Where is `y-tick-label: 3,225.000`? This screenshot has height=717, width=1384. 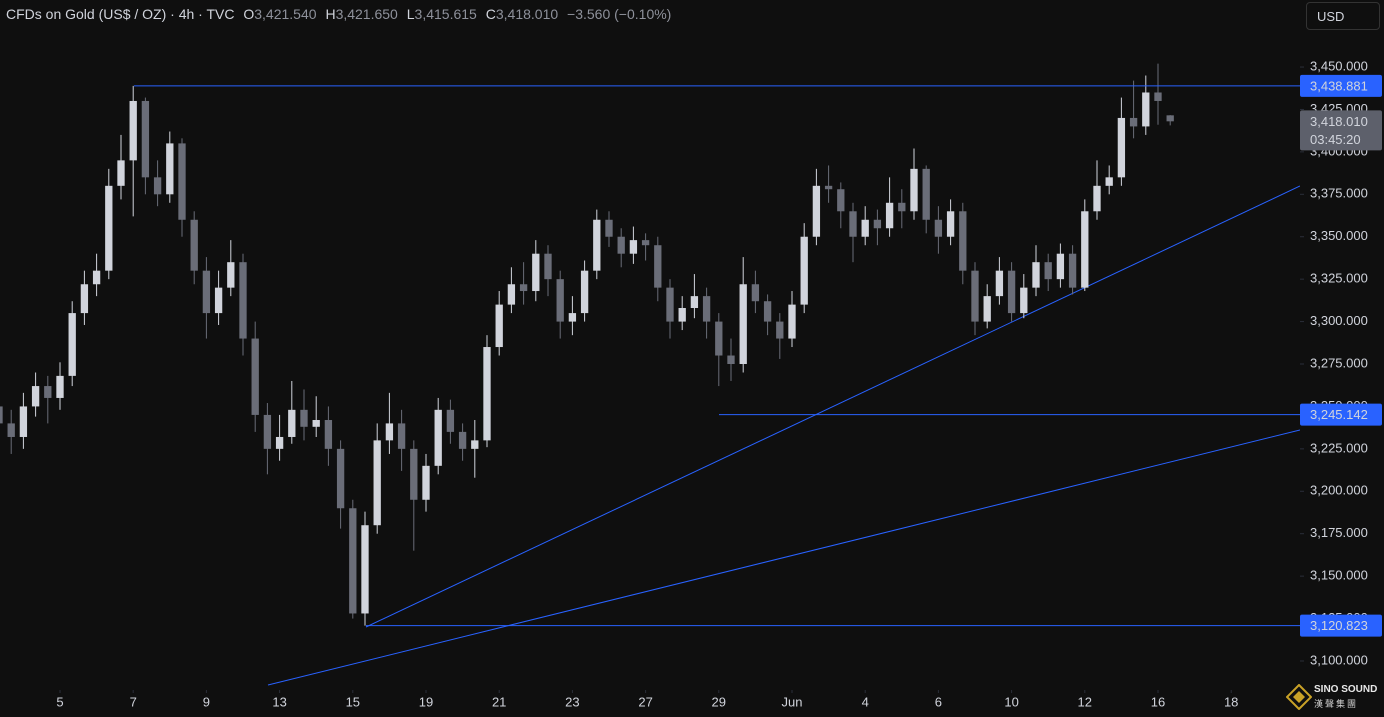 y-tick-label: 3,225.000 is located at coordinates (1339, 447).